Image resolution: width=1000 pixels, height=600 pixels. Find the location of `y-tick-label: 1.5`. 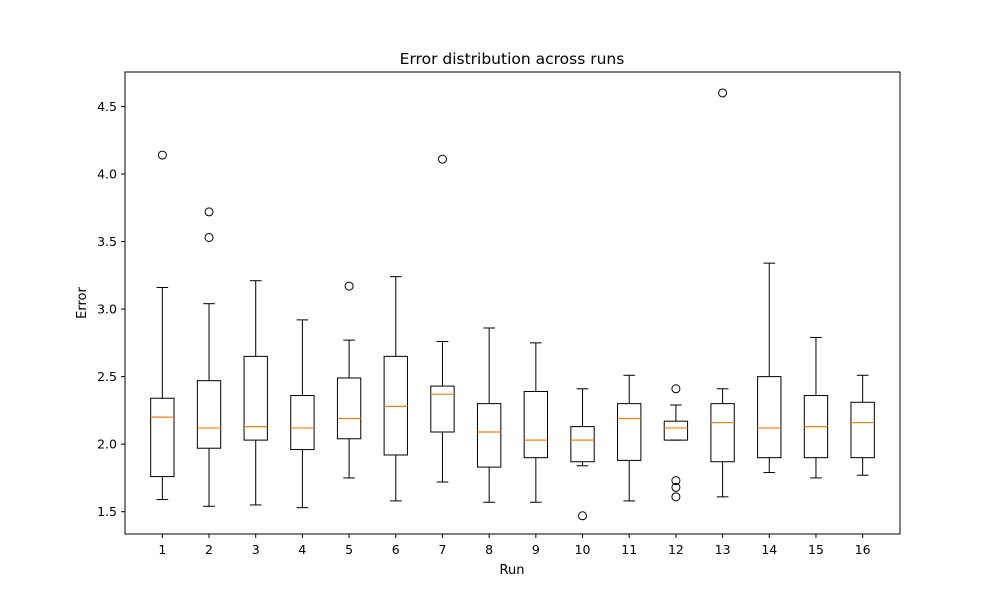

y-tick-label: 1.5 is located at coordinates (107, 511).